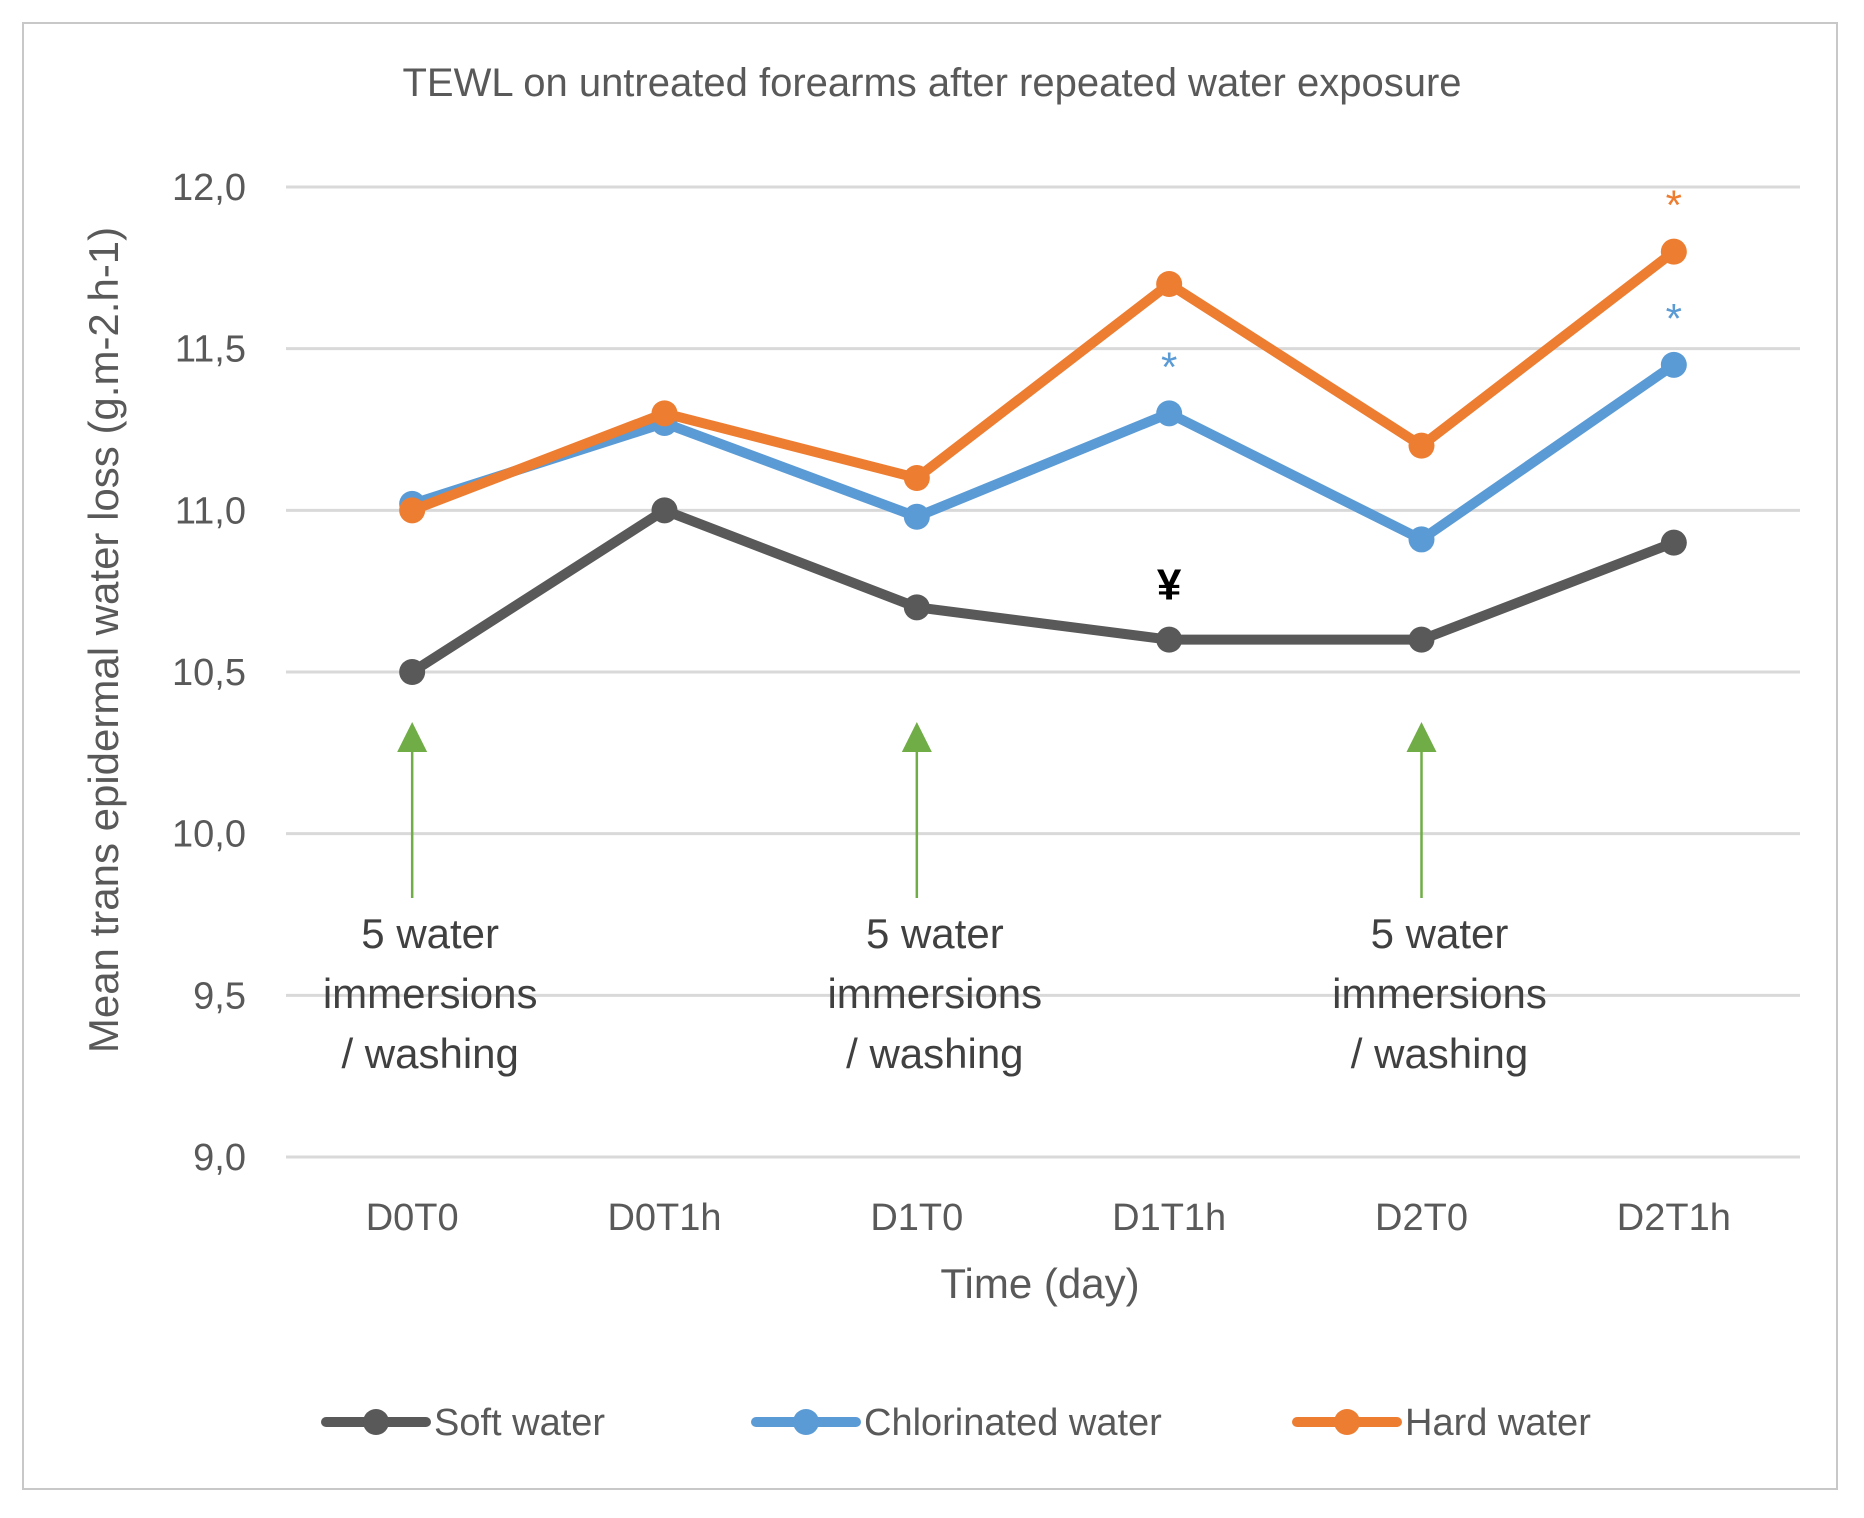 The width and height of the screenshot is (1864, 1518). Describe the element at coordinates (1674, 1218) in the screenshot. I see `x-tick-label: D2T1h` at that location.